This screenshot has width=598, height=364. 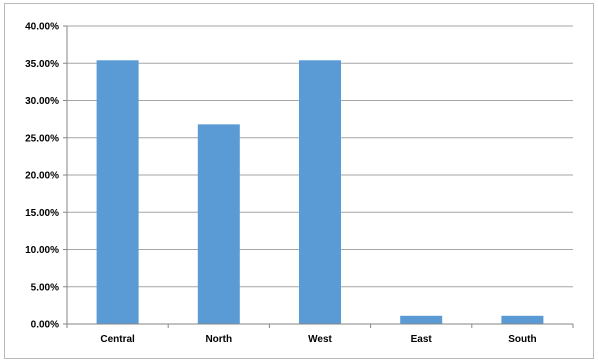 What do you see at coordinates (42, 101) in the screenshot?
I see `y-tick-label: 30.00%` at bounding box center [42, 101].